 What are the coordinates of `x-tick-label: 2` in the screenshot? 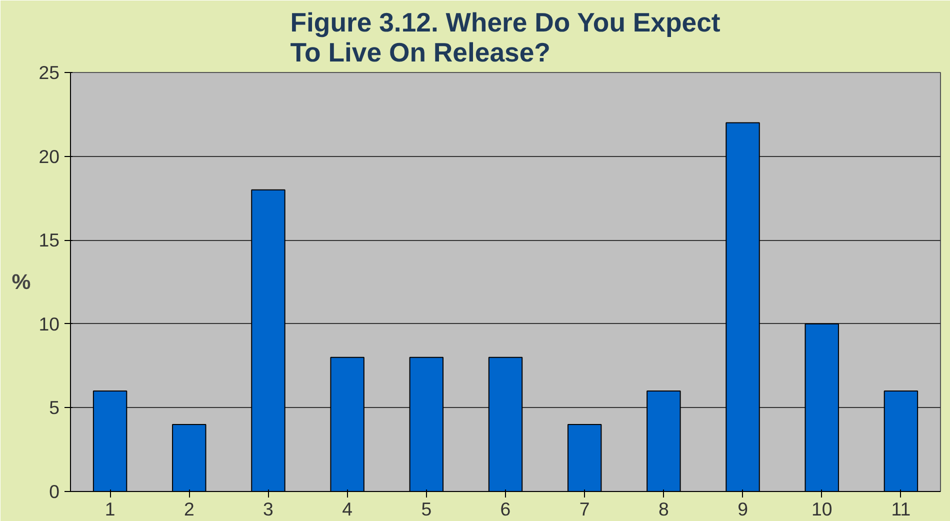 It's located at (189, 509).